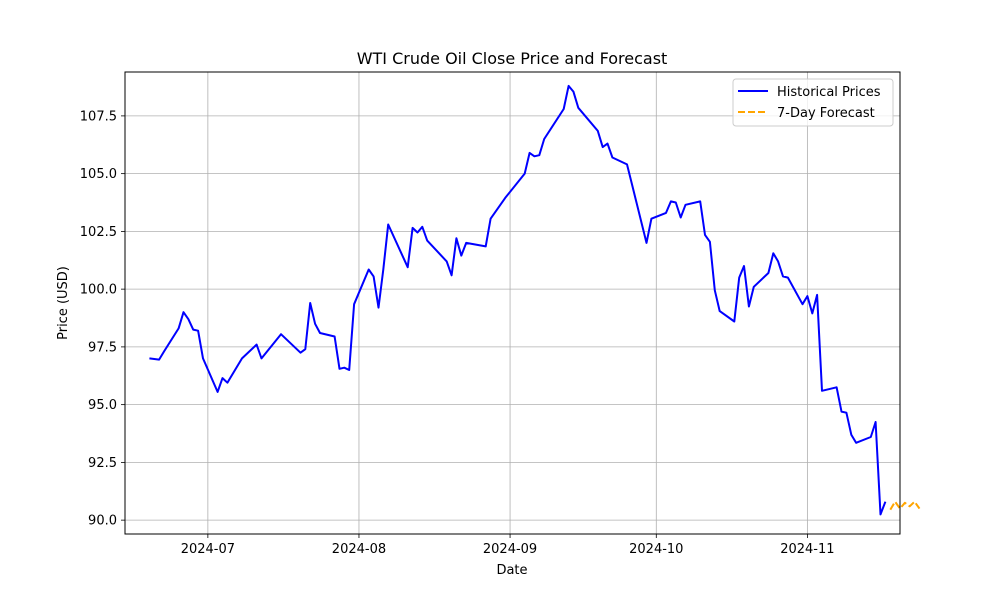  What do you see at coordinates (512, 58) in the screenshot?
I see `chart-title: WTI Crude Oil Close Price and Forecast` at bounding box center [512, 58].